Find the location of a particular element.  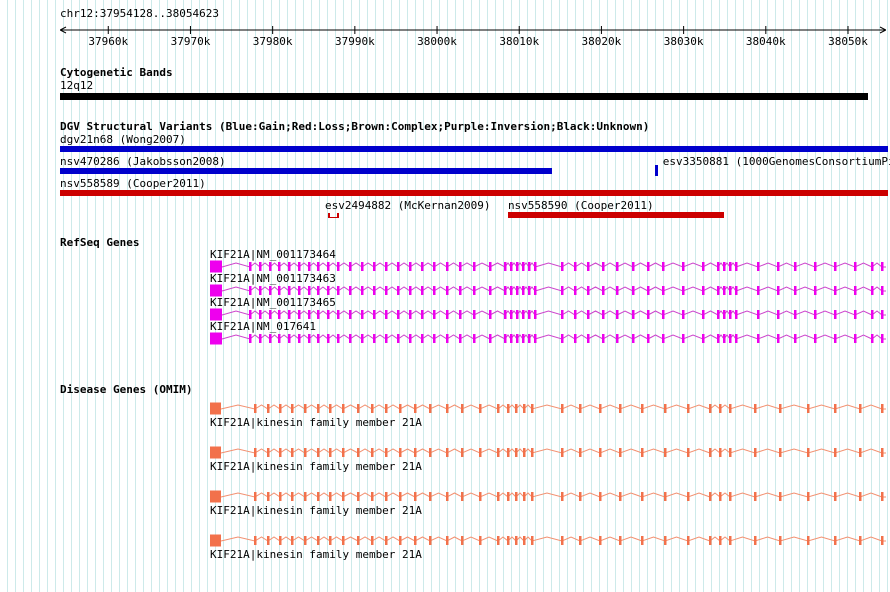

variant-label-nsv558589: nsv558589 (Cooper2011) is located at coordinates (133, 183).